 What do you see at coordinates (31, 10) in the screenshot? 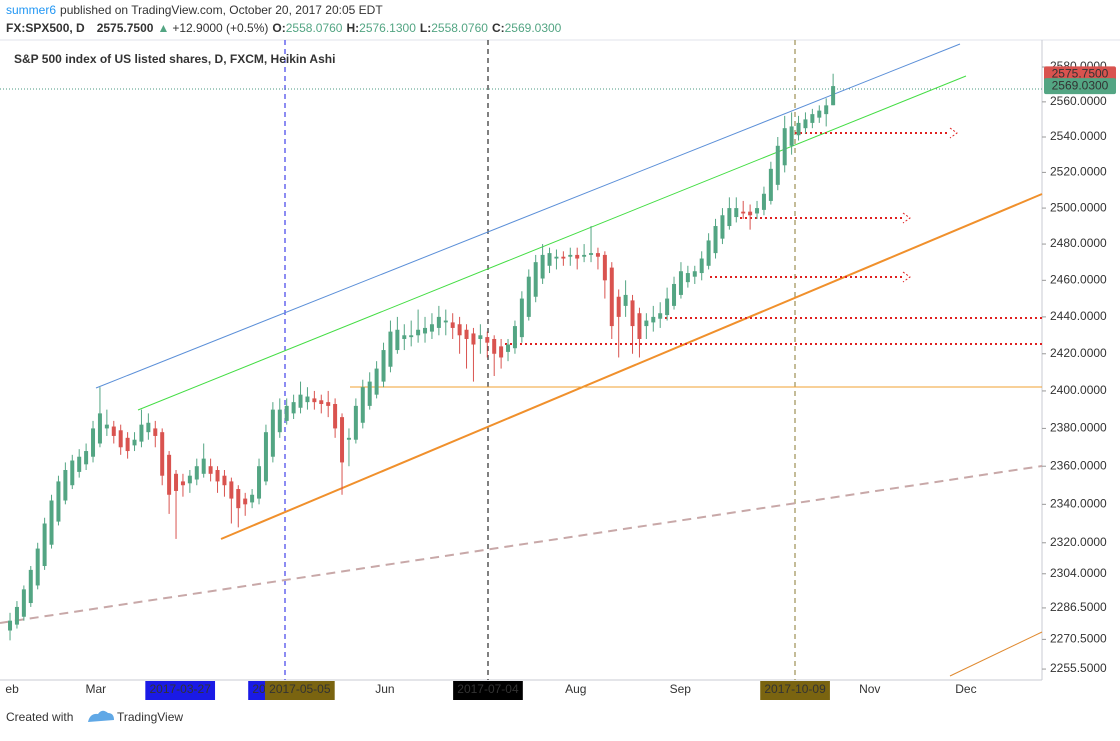
I see `user: summer6` at bounding box center [31, 10].